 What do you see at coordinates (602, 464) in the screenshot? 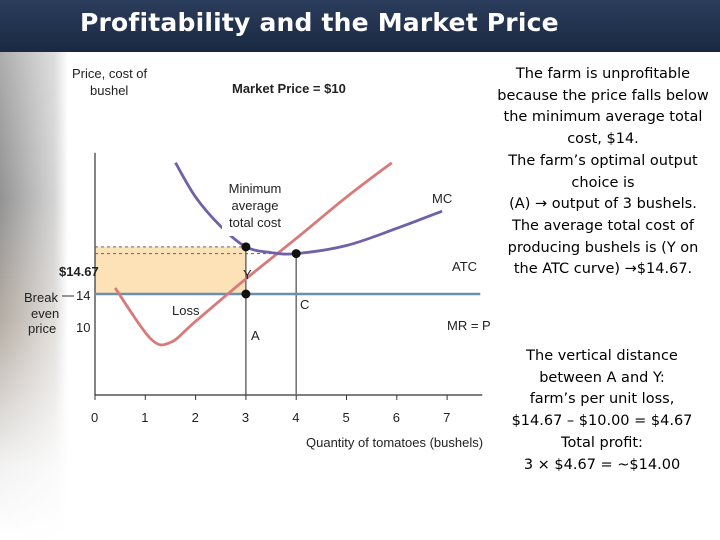
I see `note-line: 3 × $4.67 = ~$14.00` at bounding box center [602, 464].